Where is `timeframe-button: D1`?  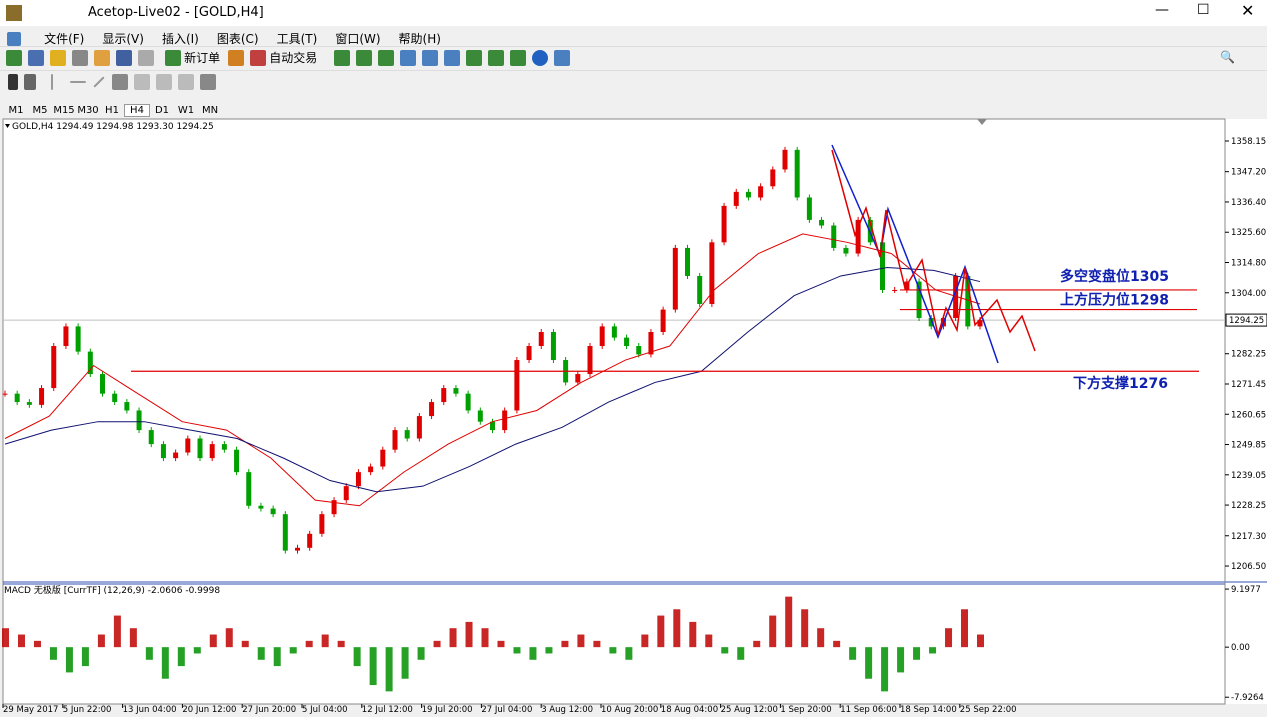 timeframe-button: D1 is located at coordinates (162, 110).